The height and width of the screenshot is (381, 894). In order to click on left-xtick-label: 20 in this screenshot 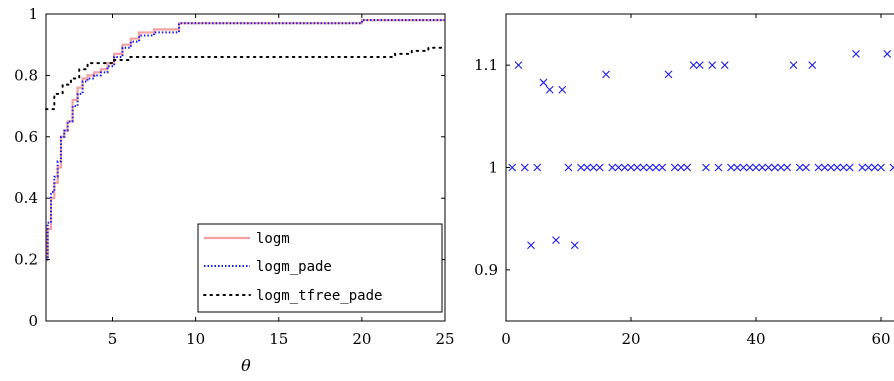, I will do `click(361, 339)`.